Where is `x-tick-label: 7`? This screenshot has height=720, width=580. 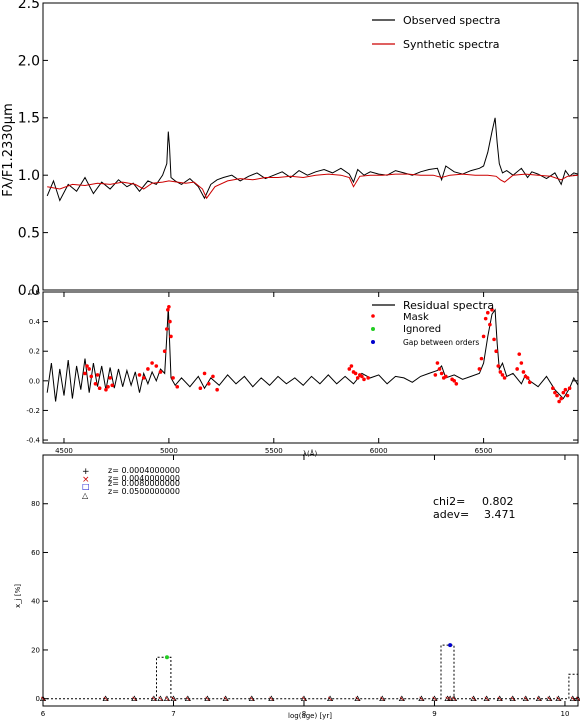
x-tick-label: 7 is located at coordinates (173, 714).